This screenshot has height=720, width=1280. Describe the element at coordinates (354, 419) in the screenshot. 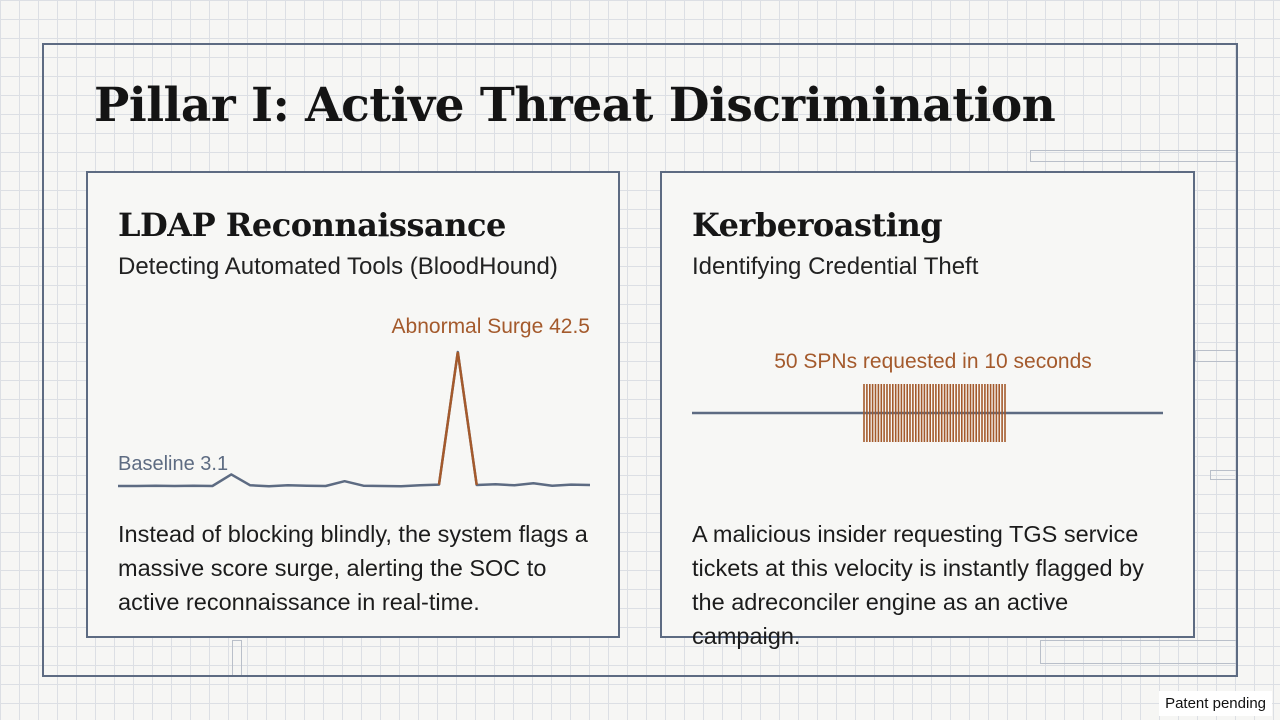

I see `baseline-series-line` at that location.